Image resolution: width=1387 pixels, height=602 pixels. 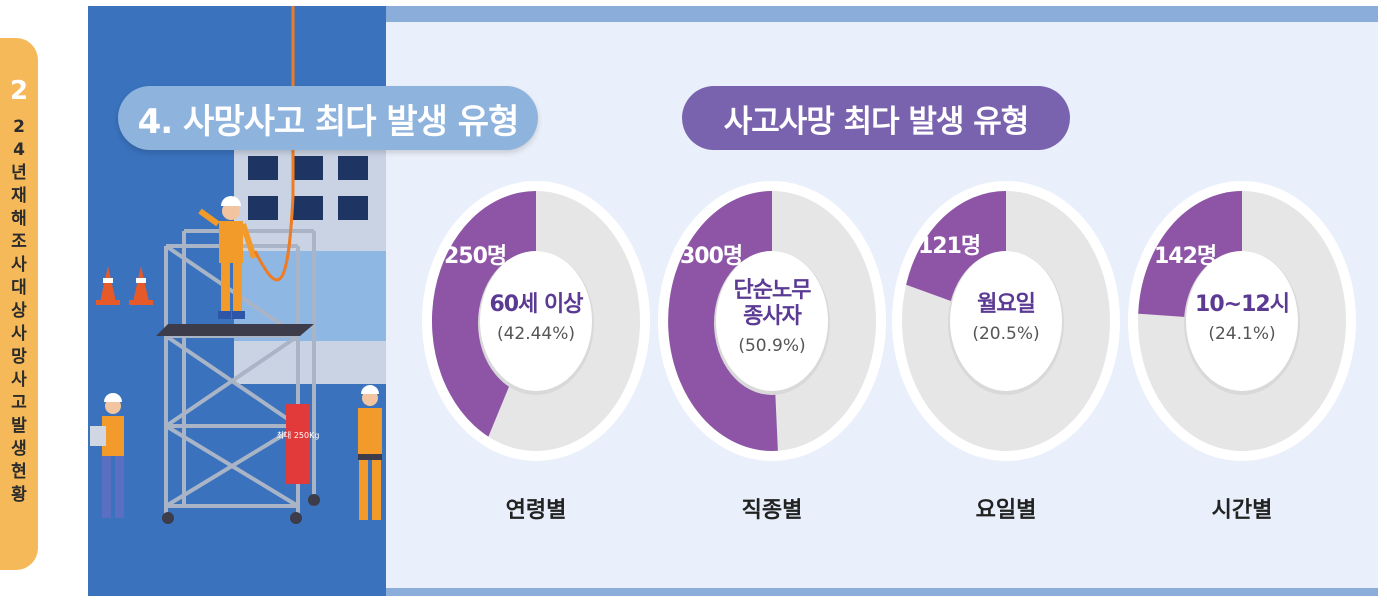 I want to click on chapter-number: 2, so click(x=19, y=91).